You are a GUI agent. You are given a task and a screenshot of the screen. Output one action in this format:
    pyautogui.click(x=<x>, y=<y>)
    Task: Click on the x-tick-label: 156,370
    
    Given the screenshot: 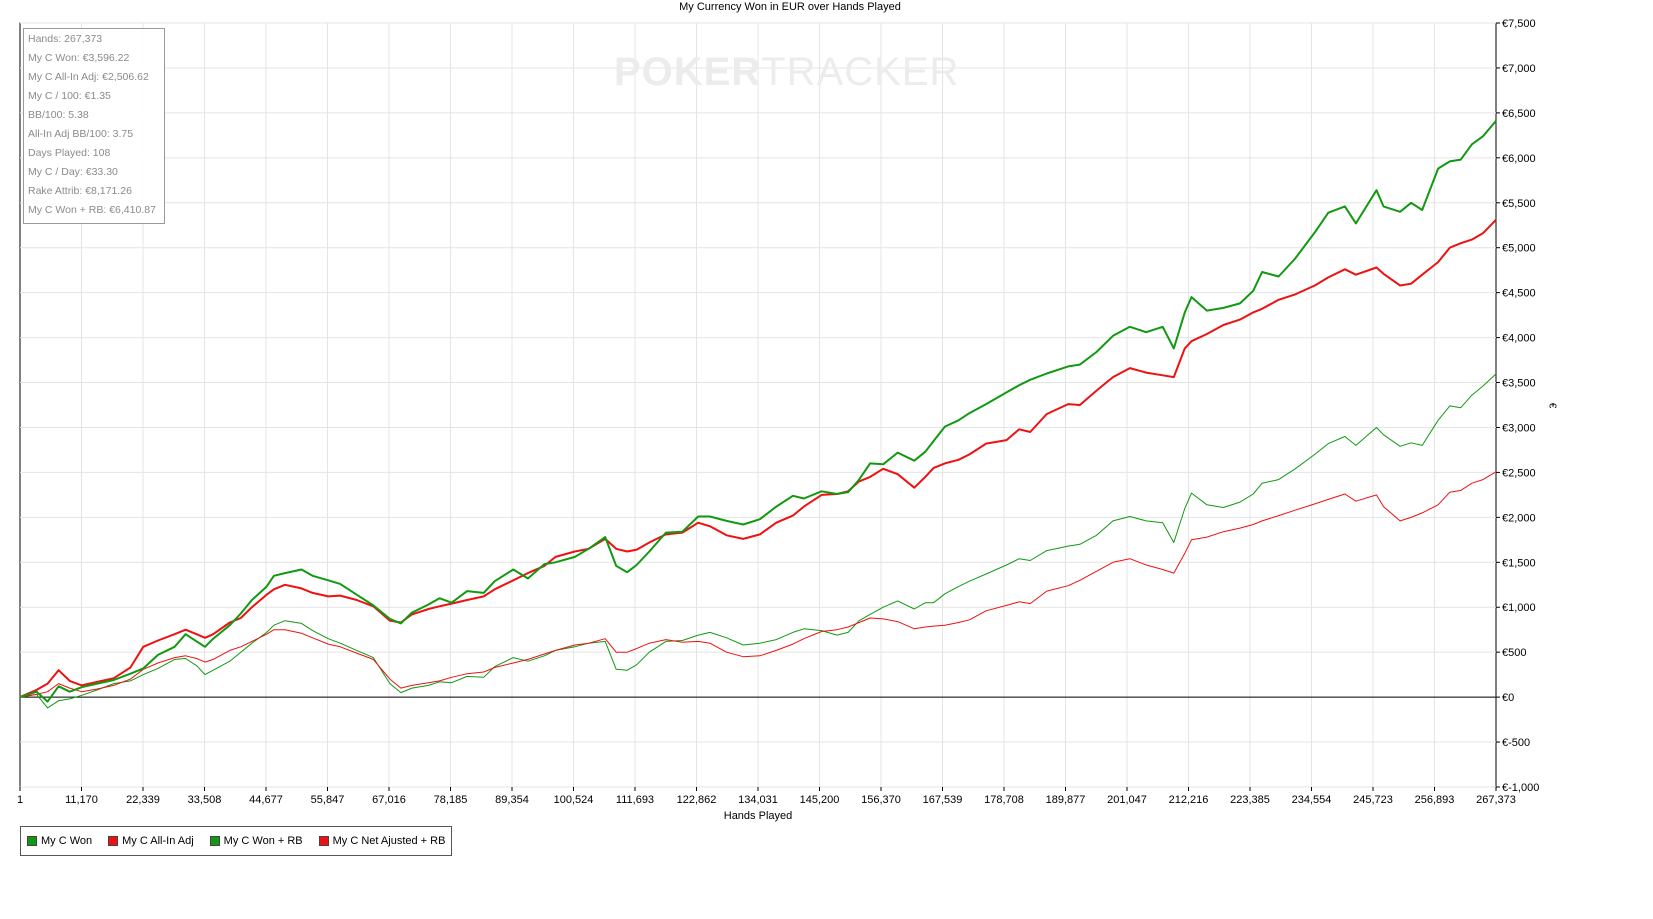 What is the action you would take?
    pyautogui.click(x=881, y=800)
    